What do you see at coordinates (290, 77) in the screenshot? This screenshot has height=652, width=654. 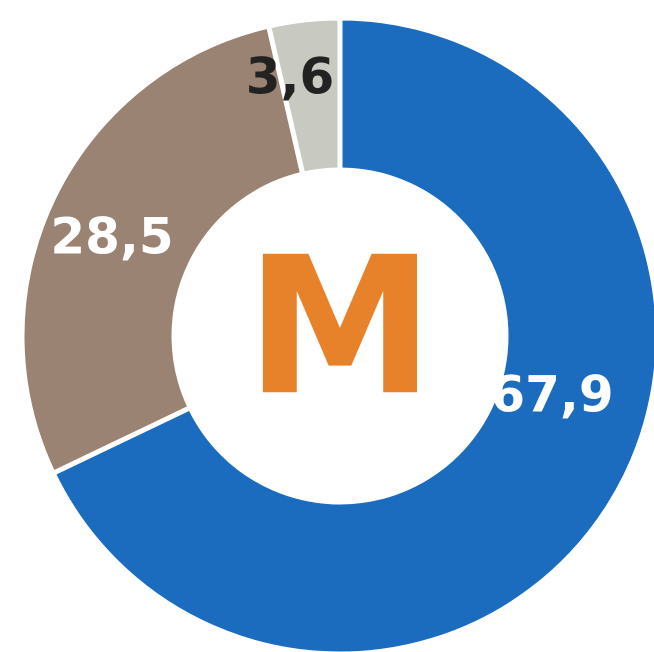 I see `value-label: 3,6` at bounding box center [290, 77].